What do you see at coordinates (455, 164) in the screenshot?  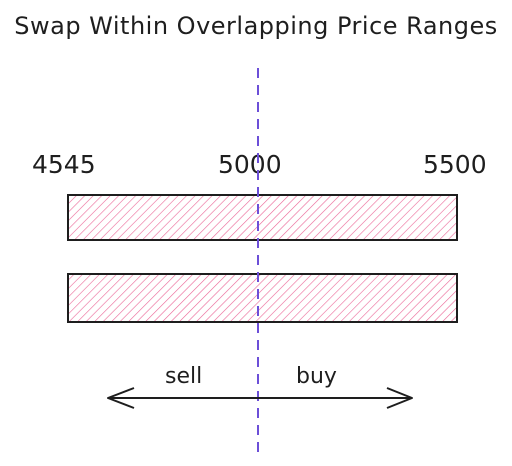 I see `price-label-upper: 5500` at bounding box center [455, 164].